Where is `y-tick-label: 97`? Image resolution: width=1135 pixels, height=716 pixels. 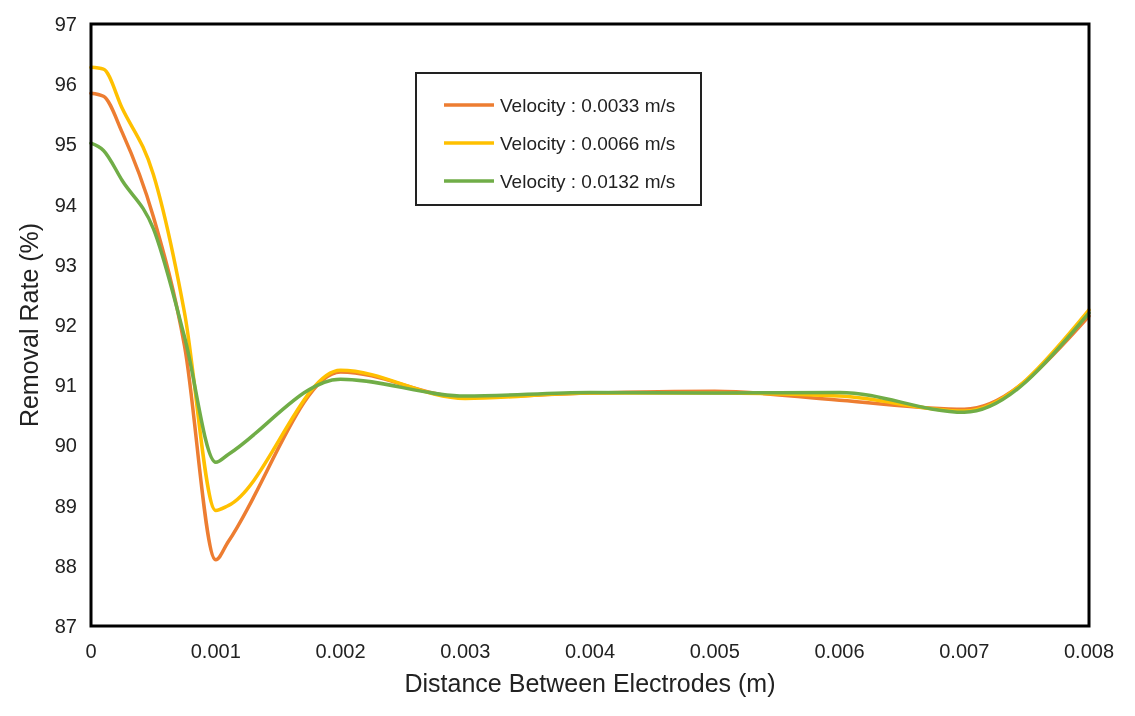 y-tick-label: 97 is located at coordinates (65, 24).